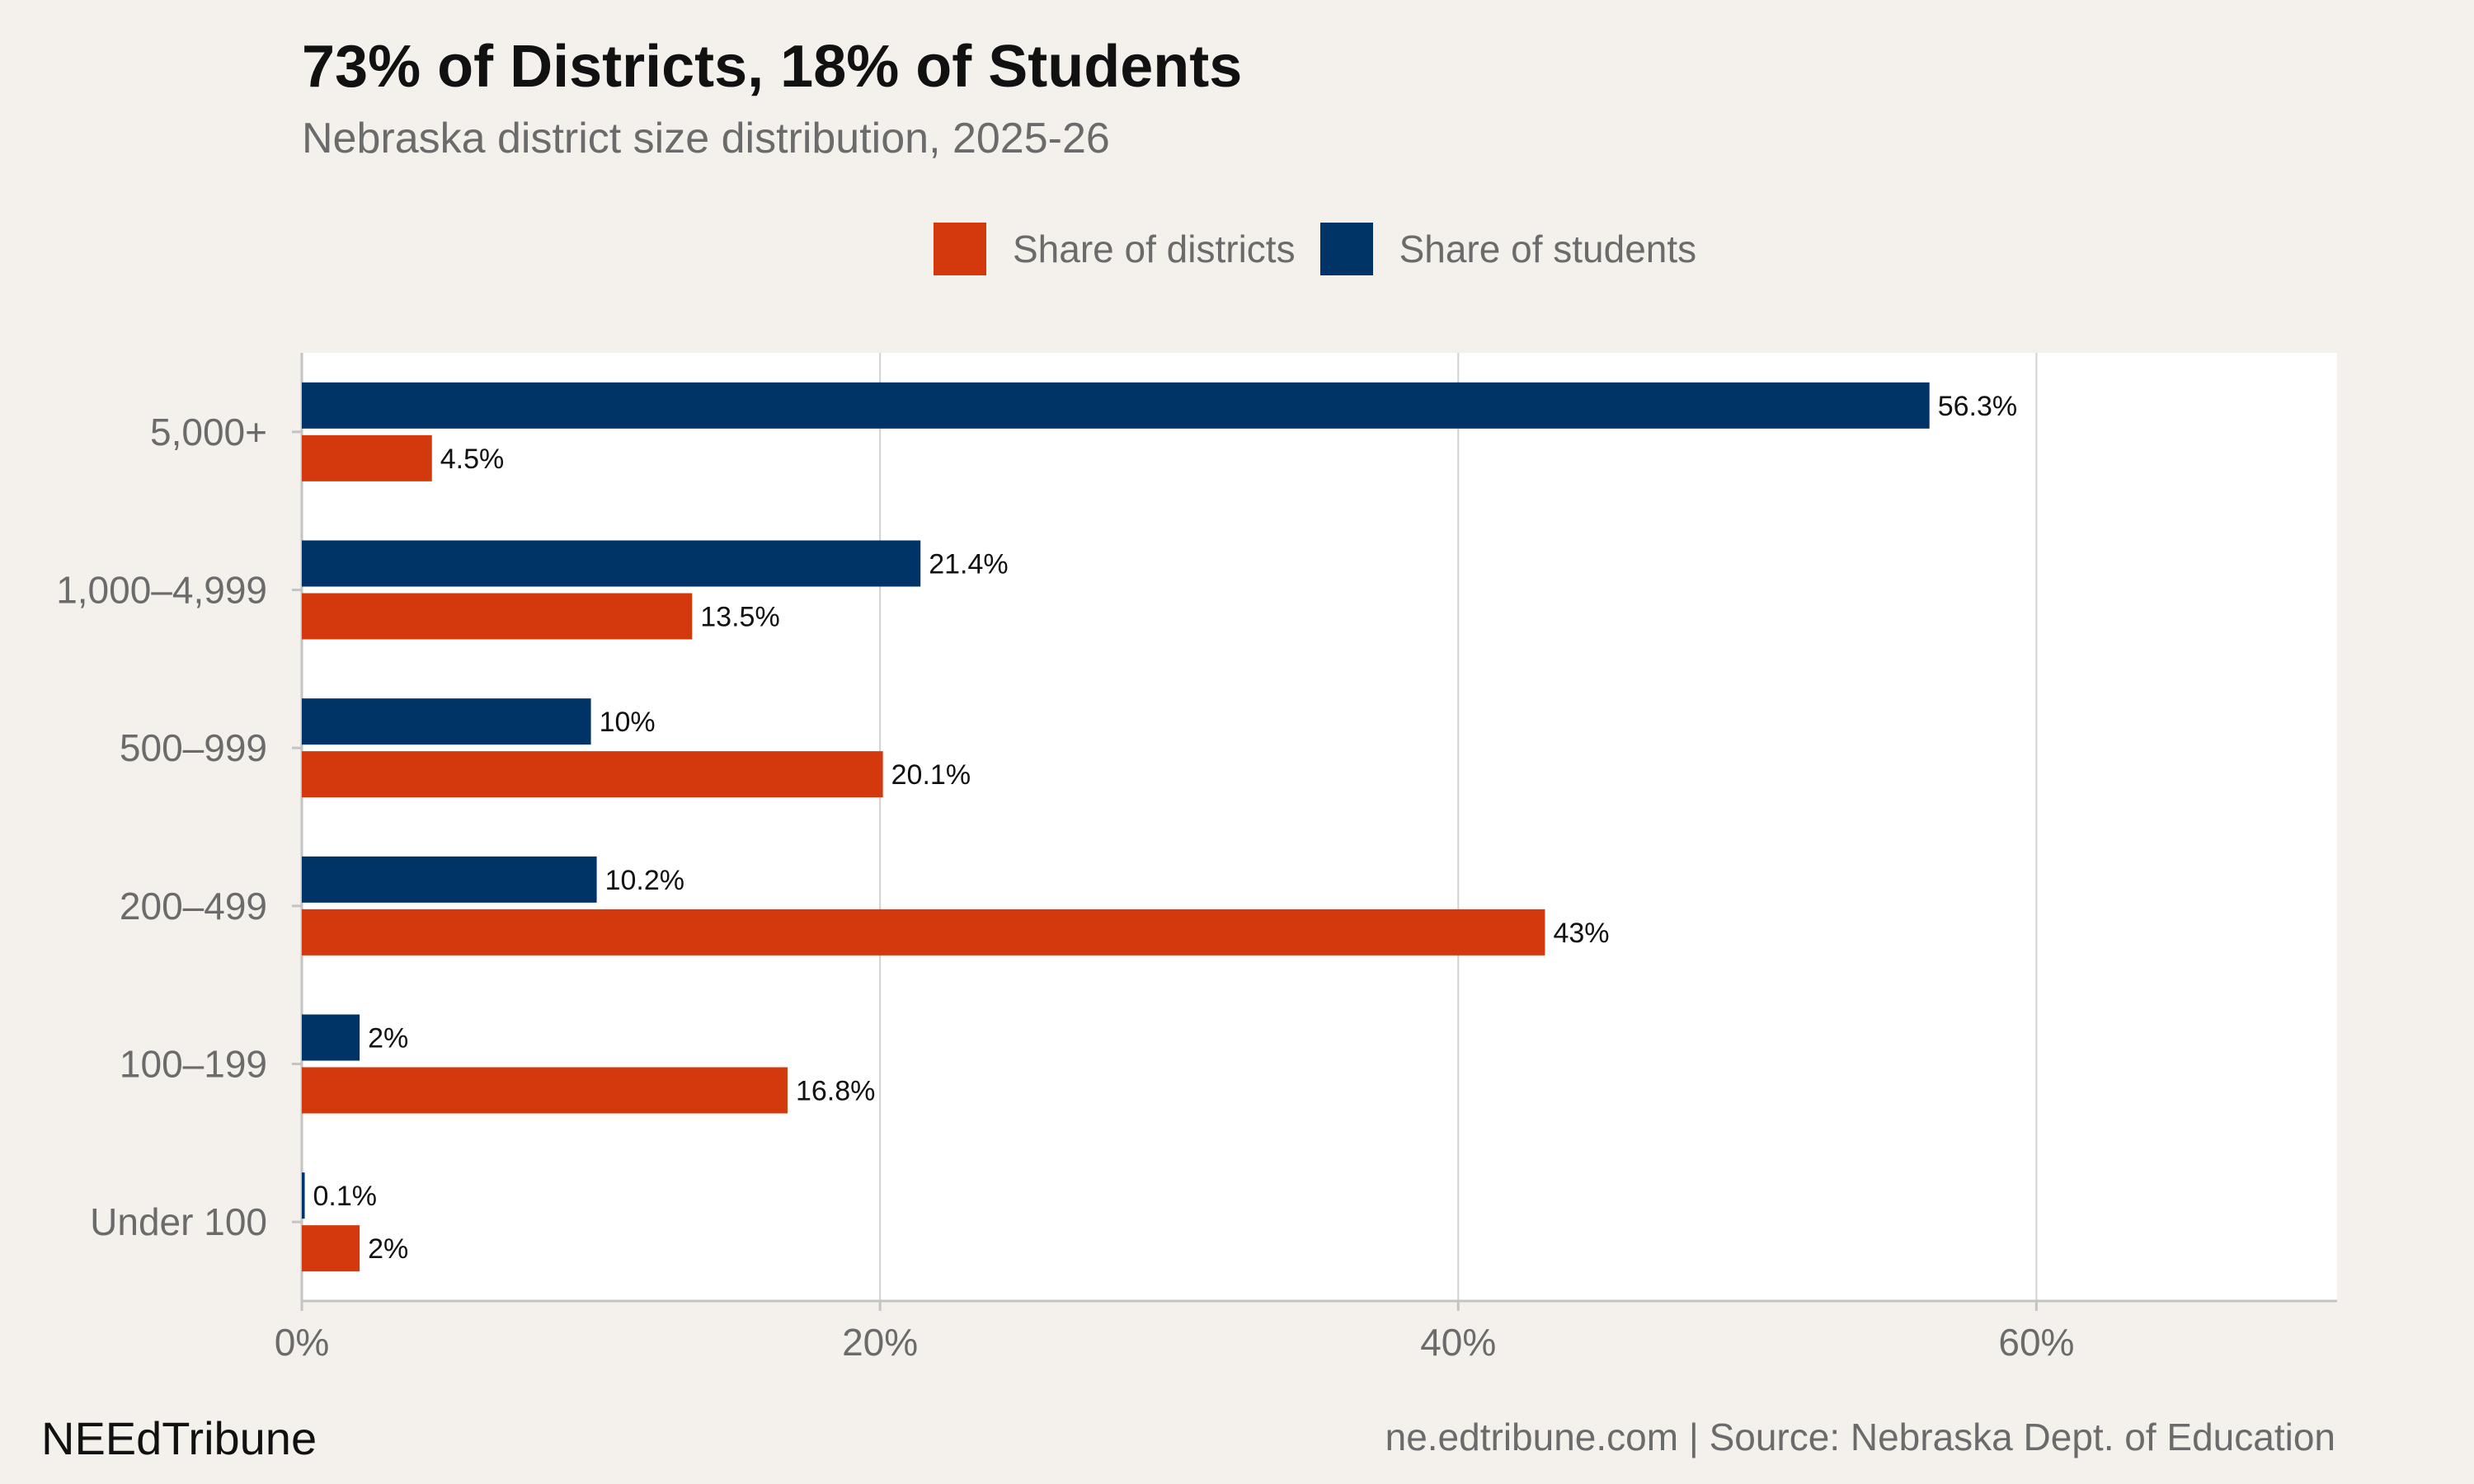 The height and width of the screenshot is (1484, 2474). I want to click on districts-data-label-3: 43%, so click(1581, 933).